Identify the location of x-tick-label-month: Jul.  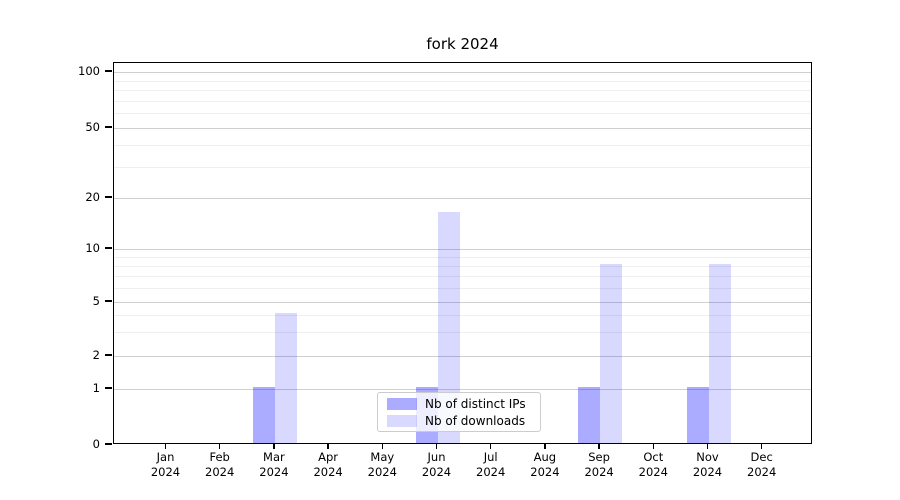
(490, 457).